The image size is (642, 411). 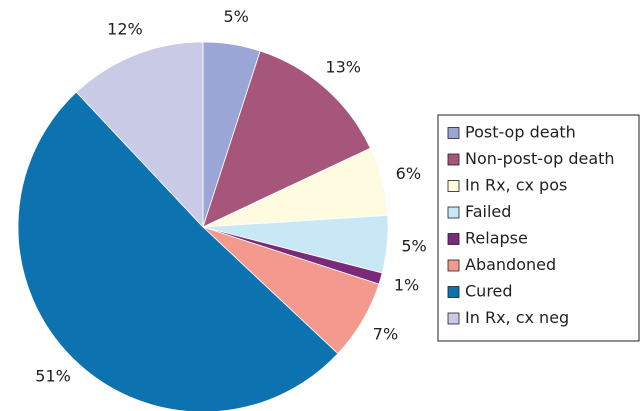 I want to click on legend-label: Post-op death, so click(x=520, y=132).